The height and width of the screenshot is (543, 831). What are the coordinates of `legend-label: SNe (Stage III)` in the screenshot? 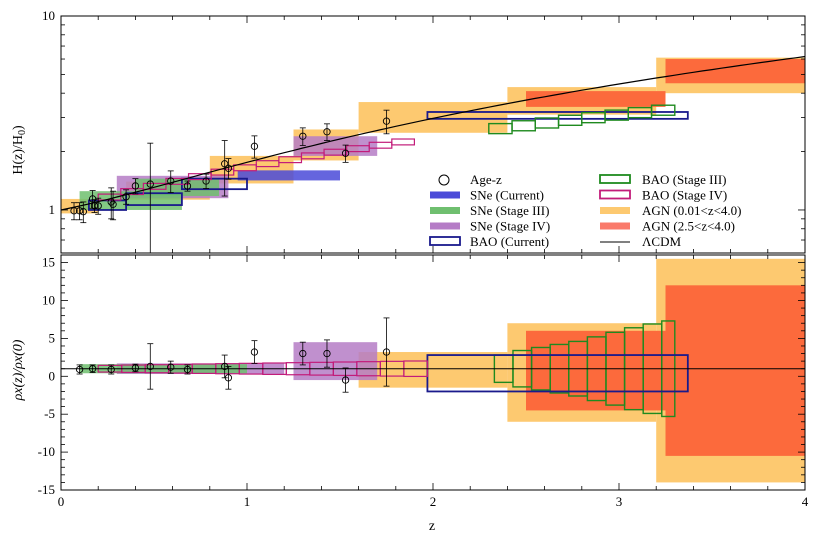 It's located at (509, 210).